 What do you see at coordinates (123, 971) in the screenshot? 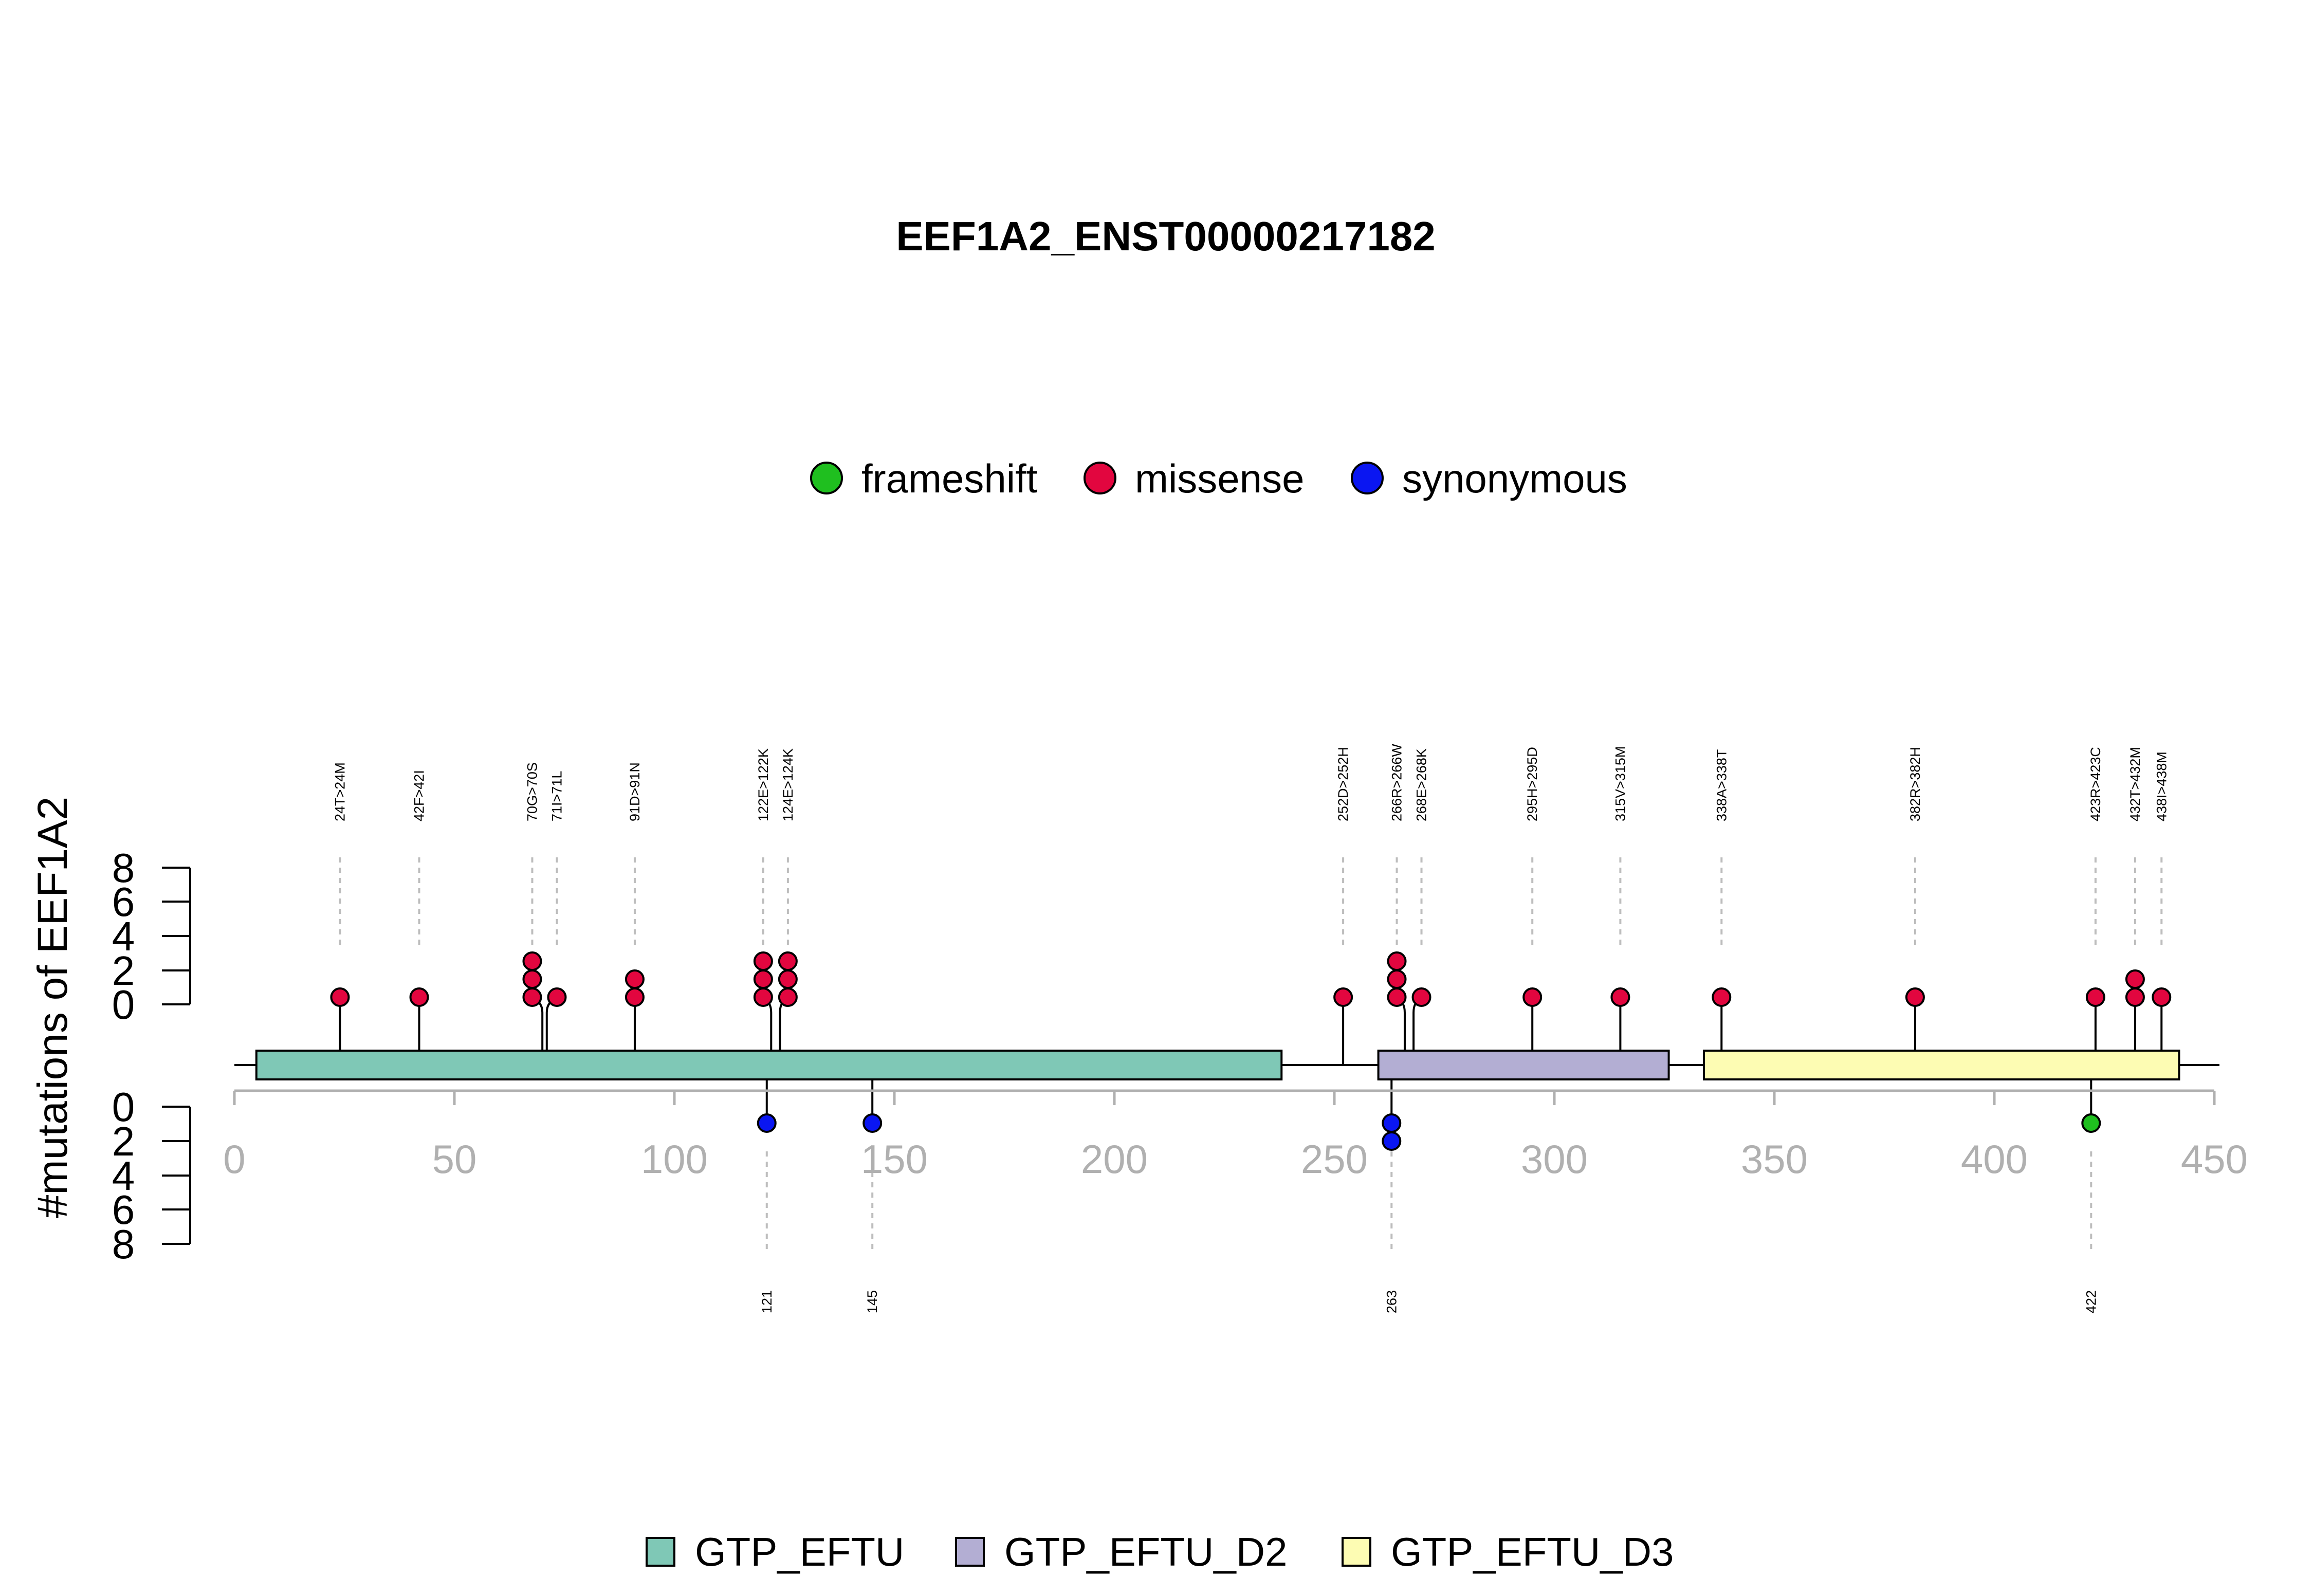
I see `y-top-tick-label-2: 2` at bounding box center [123, 971].